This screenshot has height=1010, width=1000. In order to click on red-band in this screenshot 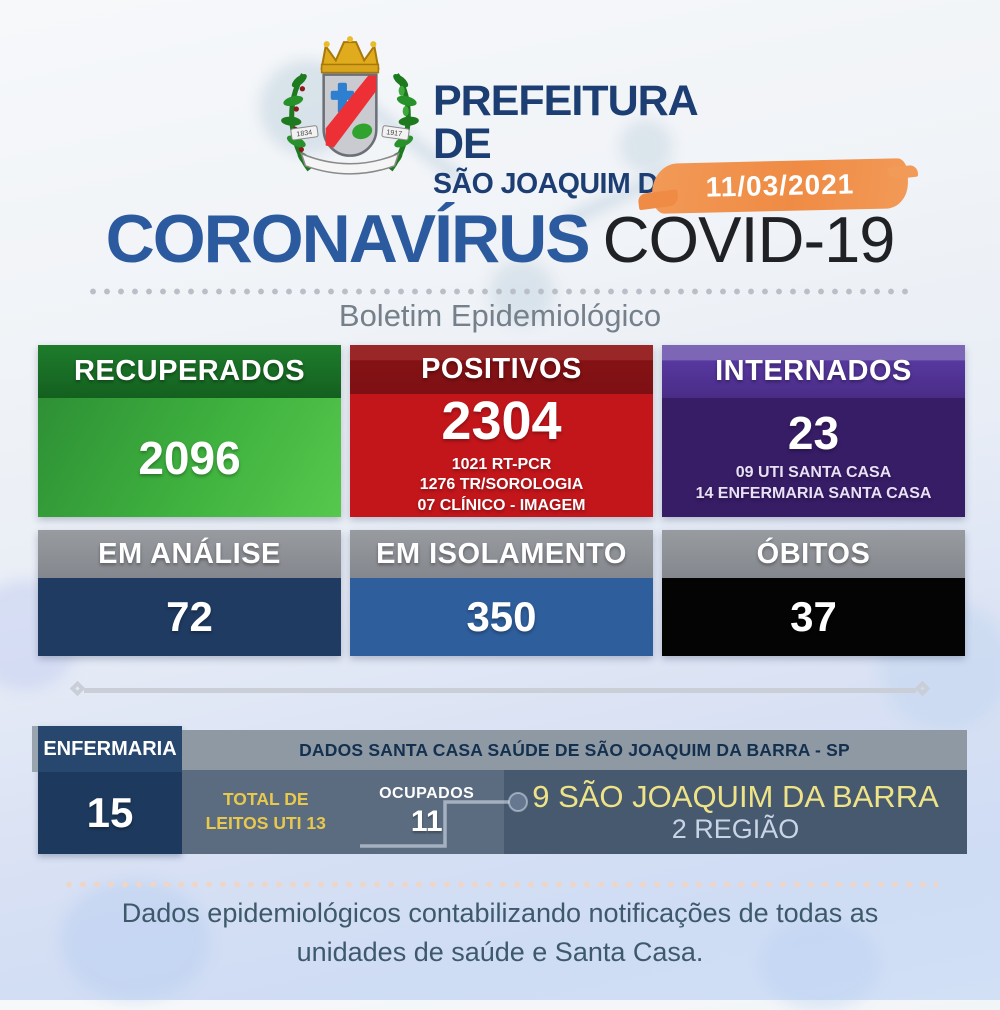, I will do `click(351, 111)`.